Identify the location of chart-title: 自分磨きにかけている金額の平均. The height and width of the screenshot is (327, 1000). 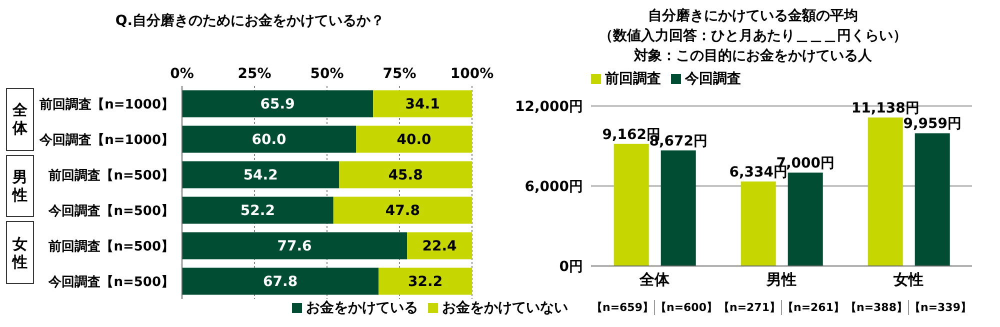
(753, 16).